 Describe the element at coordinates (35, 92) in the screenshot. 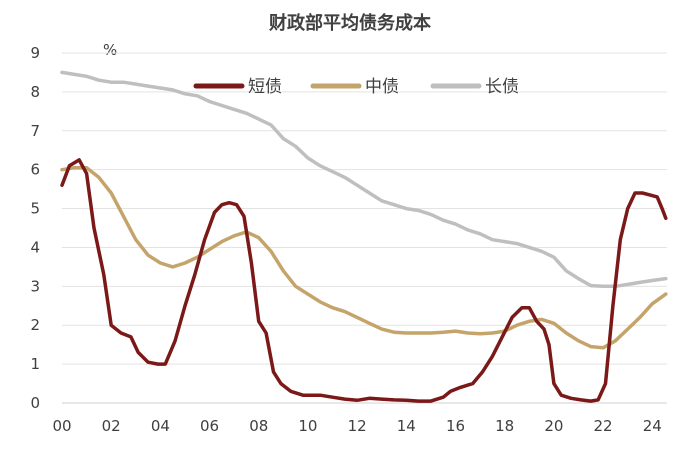

I see `y-tick-label: 8` at that location.